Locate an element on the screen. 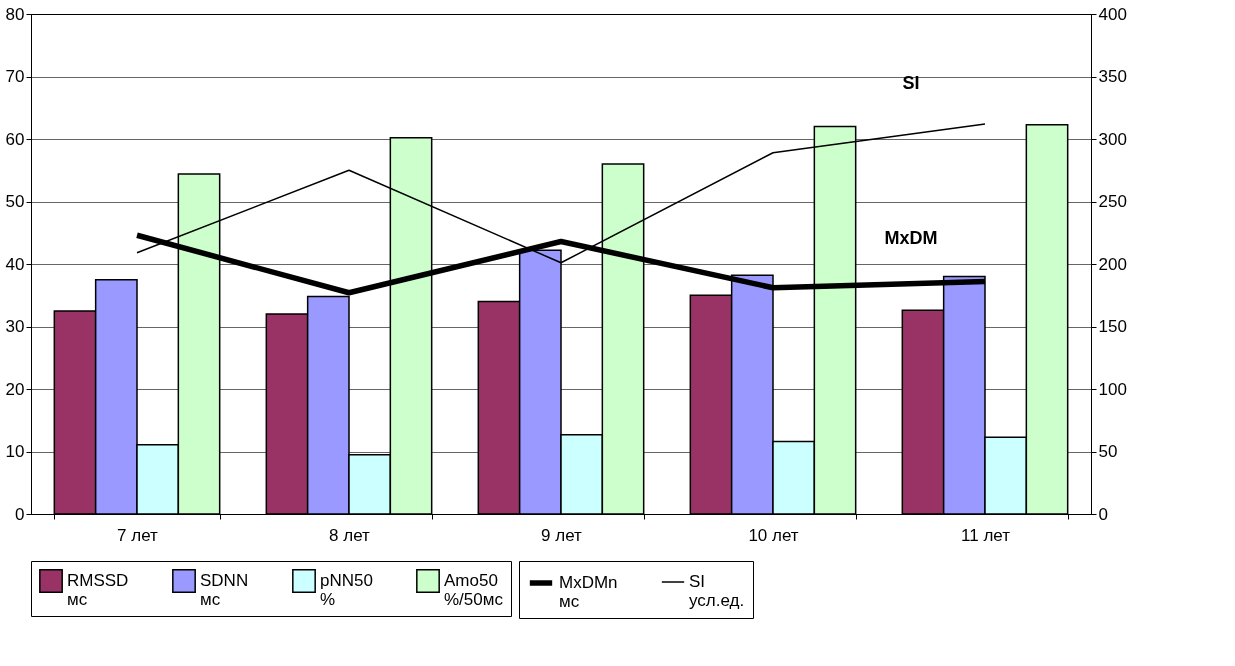 Image resolution: width=1235 pixels, height=666 pixels. y2-tick-label: 50 is located at coordinates (1108, 451).